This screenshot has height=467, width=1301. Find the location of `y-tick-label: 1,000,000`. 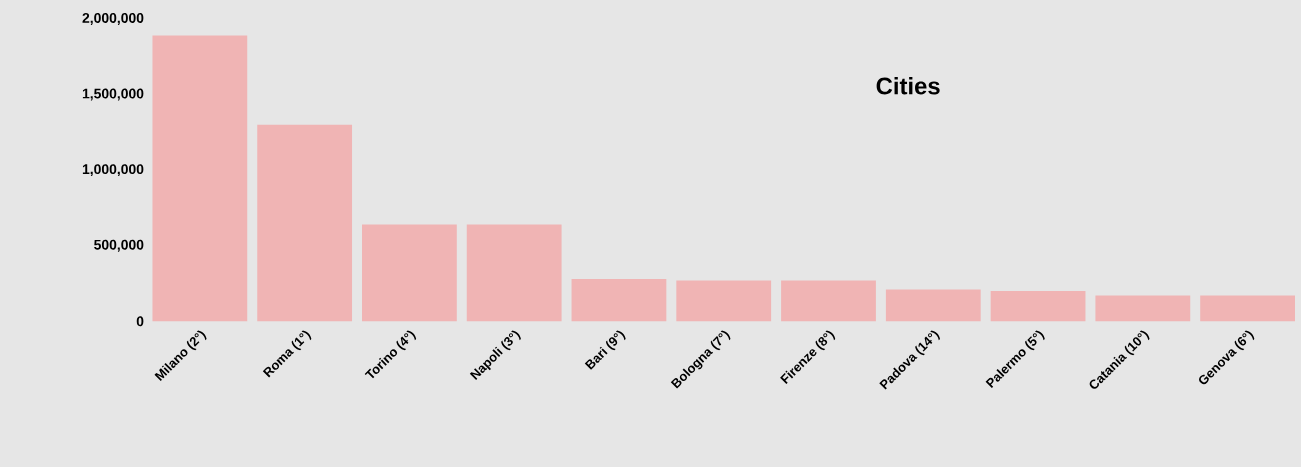

y-tick-label: 1,000,000 is located at coordinates (113, 170).